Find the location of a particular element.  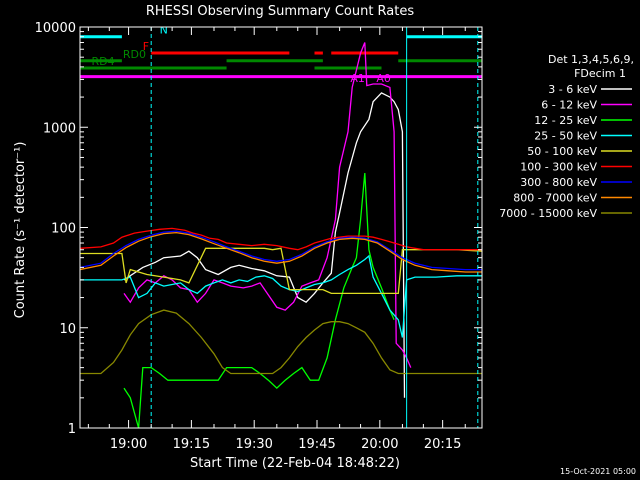

y-tick-label: 10000 is located at coordinates (55, 28).